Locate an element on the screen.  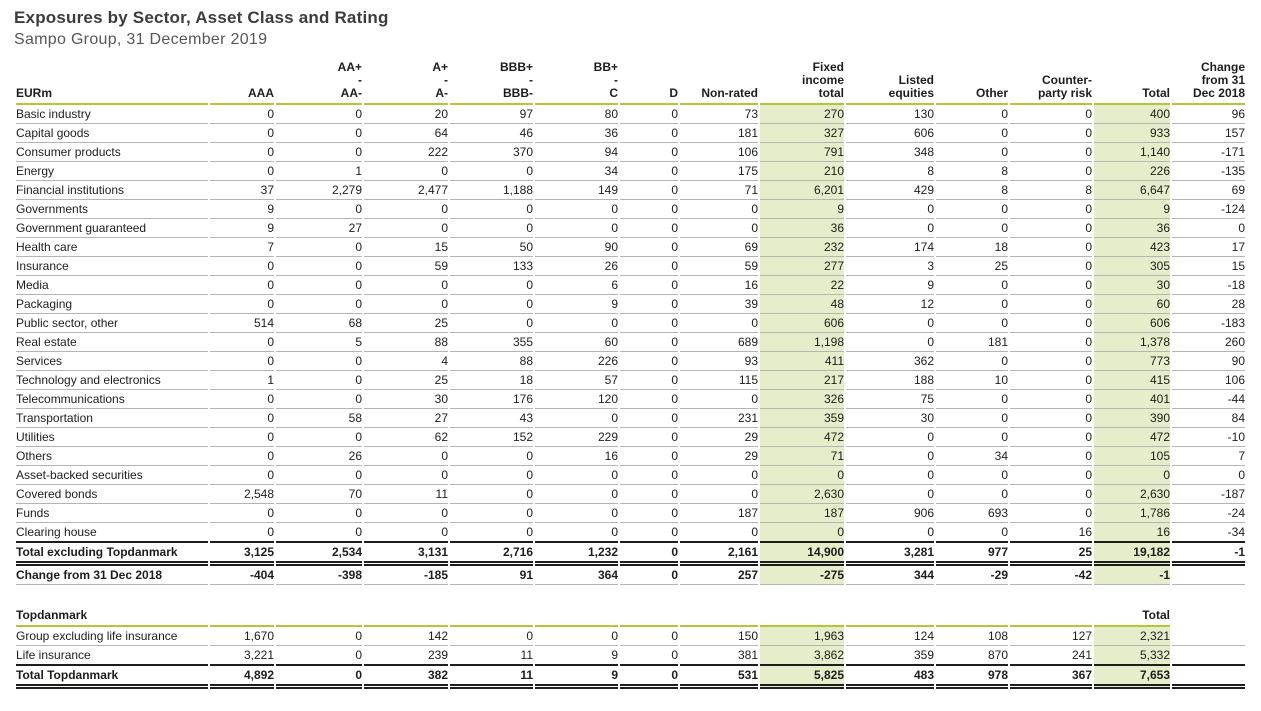
value-cell: 34 is located at coordinates (576, 171).